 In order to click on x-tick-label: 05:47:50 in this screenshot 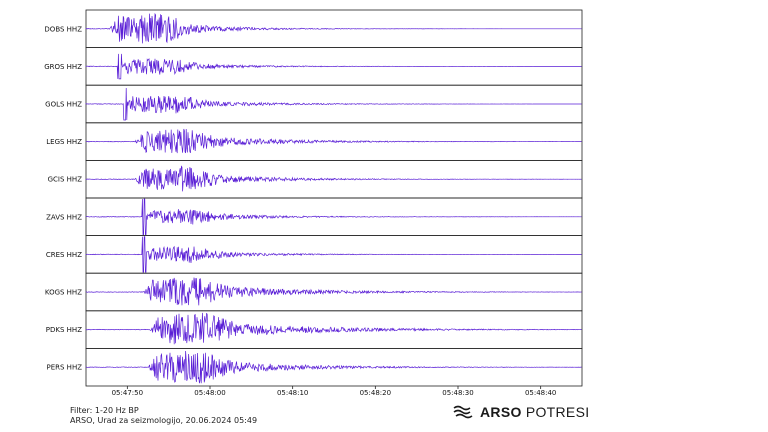, I will do `click(127, 393)`.